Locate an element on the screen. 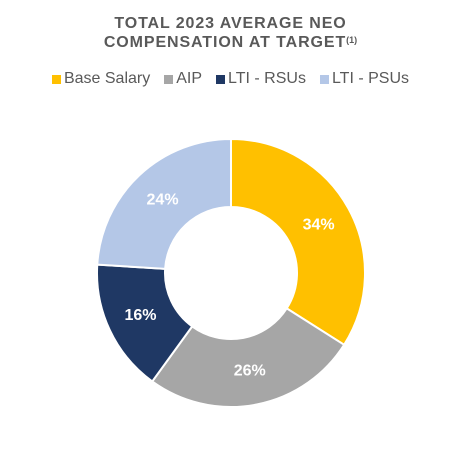  chart-title-line-2: COMPENSATION AT TARGET(1) is located at coordinates (230, 42).